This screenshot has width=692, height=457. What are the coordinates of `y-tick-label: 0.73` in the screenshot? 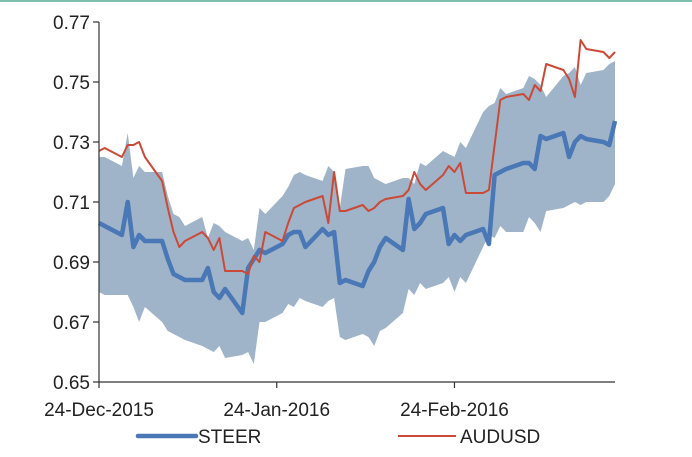 It's located at (71, 143).